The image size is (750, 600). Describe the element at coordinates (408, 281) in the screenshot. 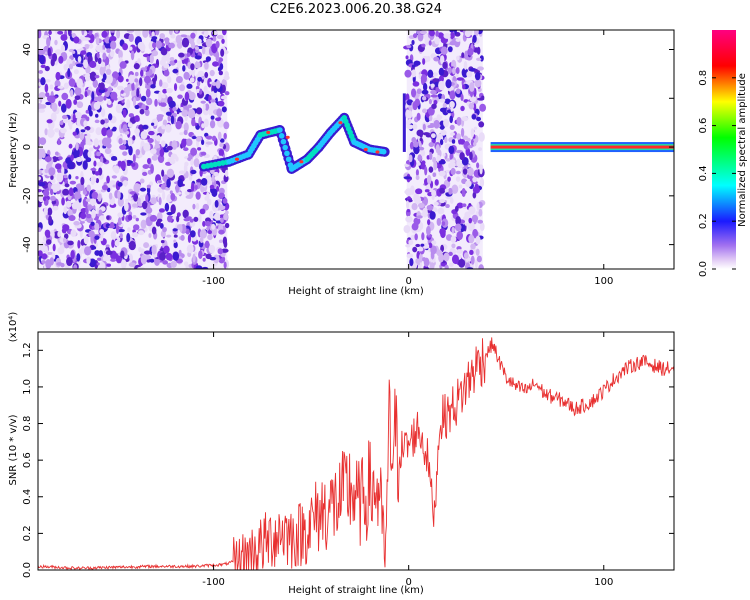

I see `spectrogram-xtick-label: 0` at that location.